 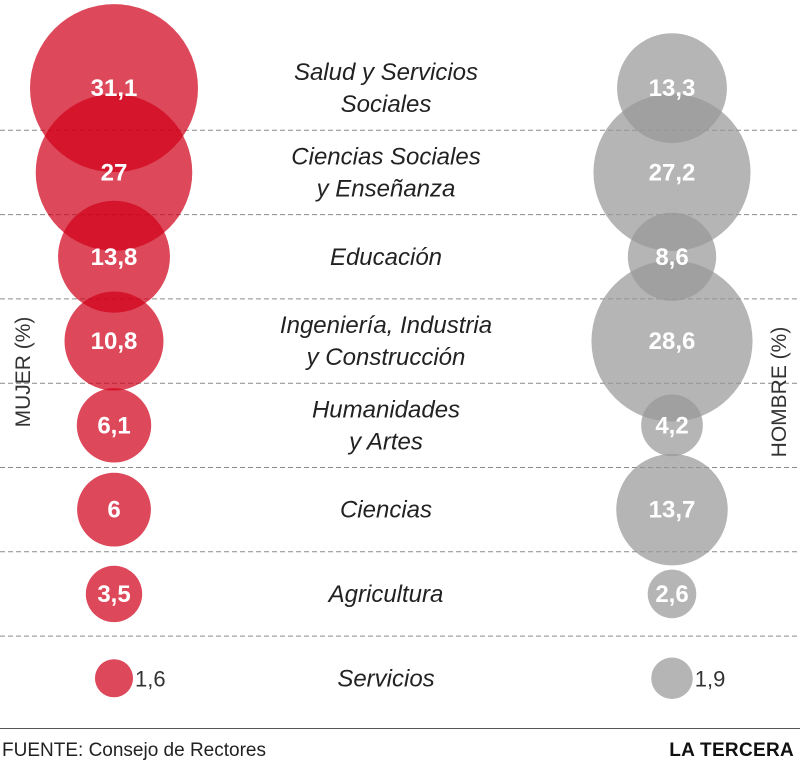 I want to click on data-label: 31,1, so click(x=114, y=88).